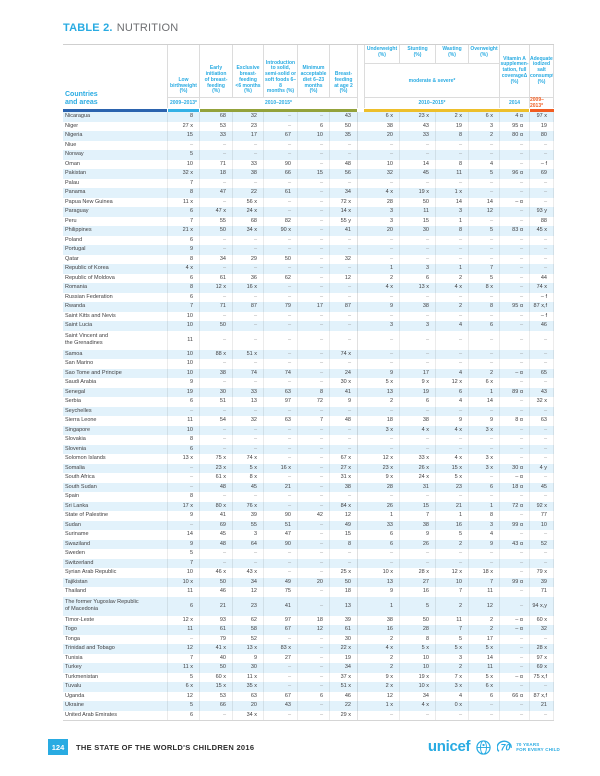 The height and width of the screenshot is (776, 600). I want to click on value-cell: 11, so click(452, 174).